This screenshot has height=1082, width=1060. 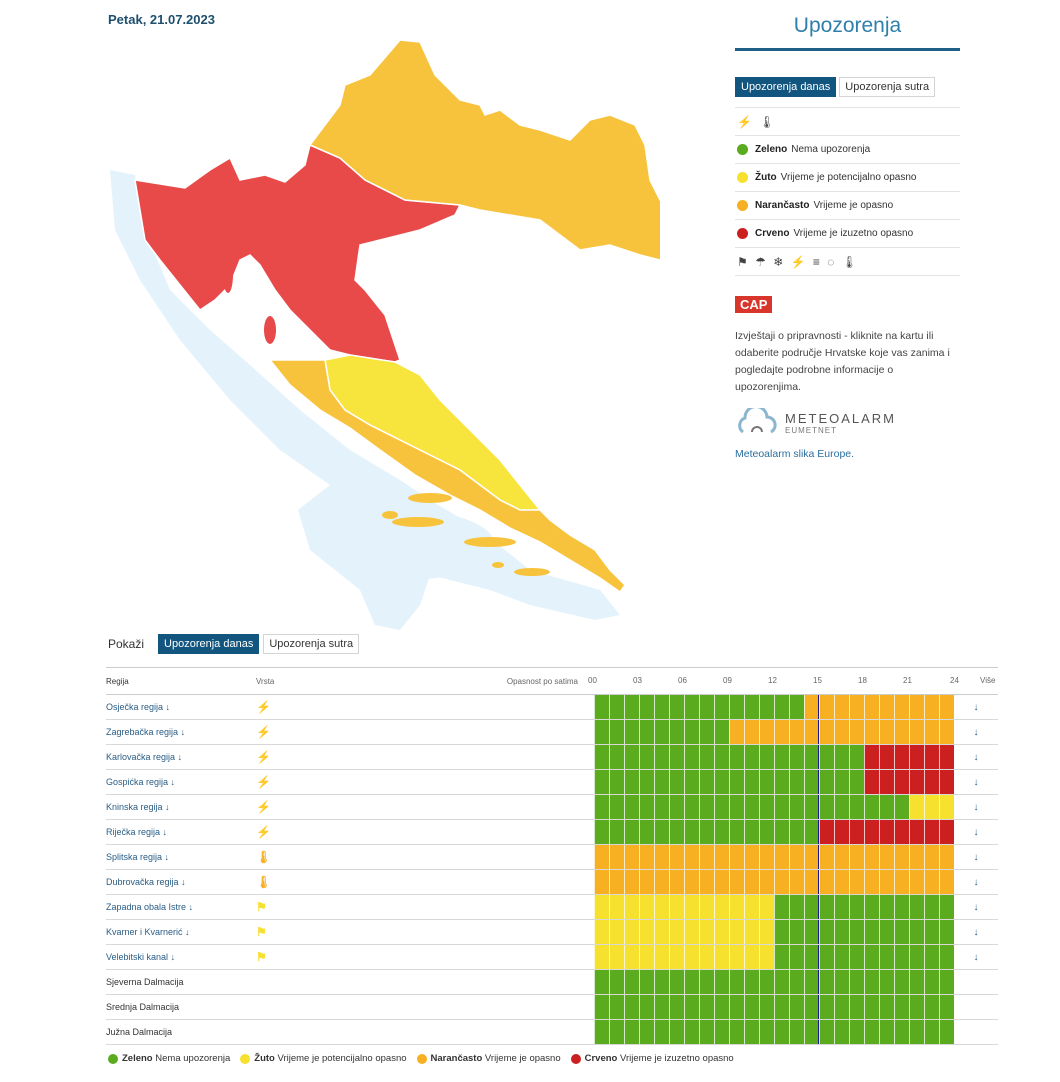 What do you see at coordinates (181, 707) in the screenshot?
I see `region-name: Osječka regija ↓` at bounding box center [181, 707].